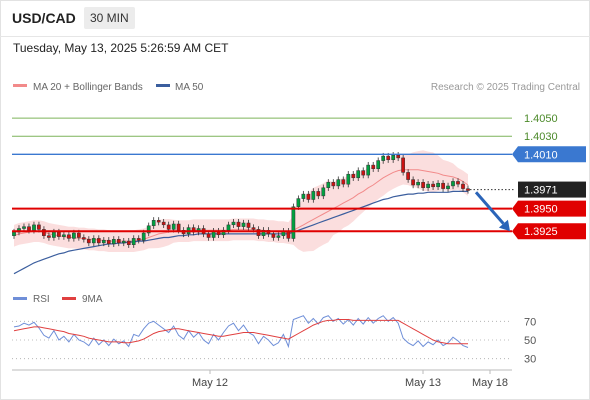 Image resolution: width=590 pixels, height=400 pixels. Describe the element at coordinates (489, 208) in the screenshot. I see `forecast-arrow-shaft` at that location.